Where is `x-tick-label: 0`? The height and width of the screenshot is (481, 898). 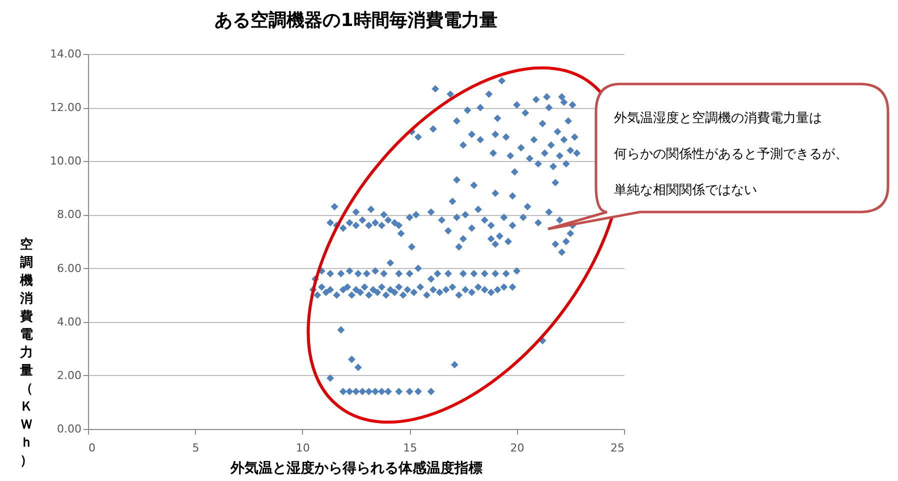 x-tick-label: 0 is located at coordinates (92, 448).